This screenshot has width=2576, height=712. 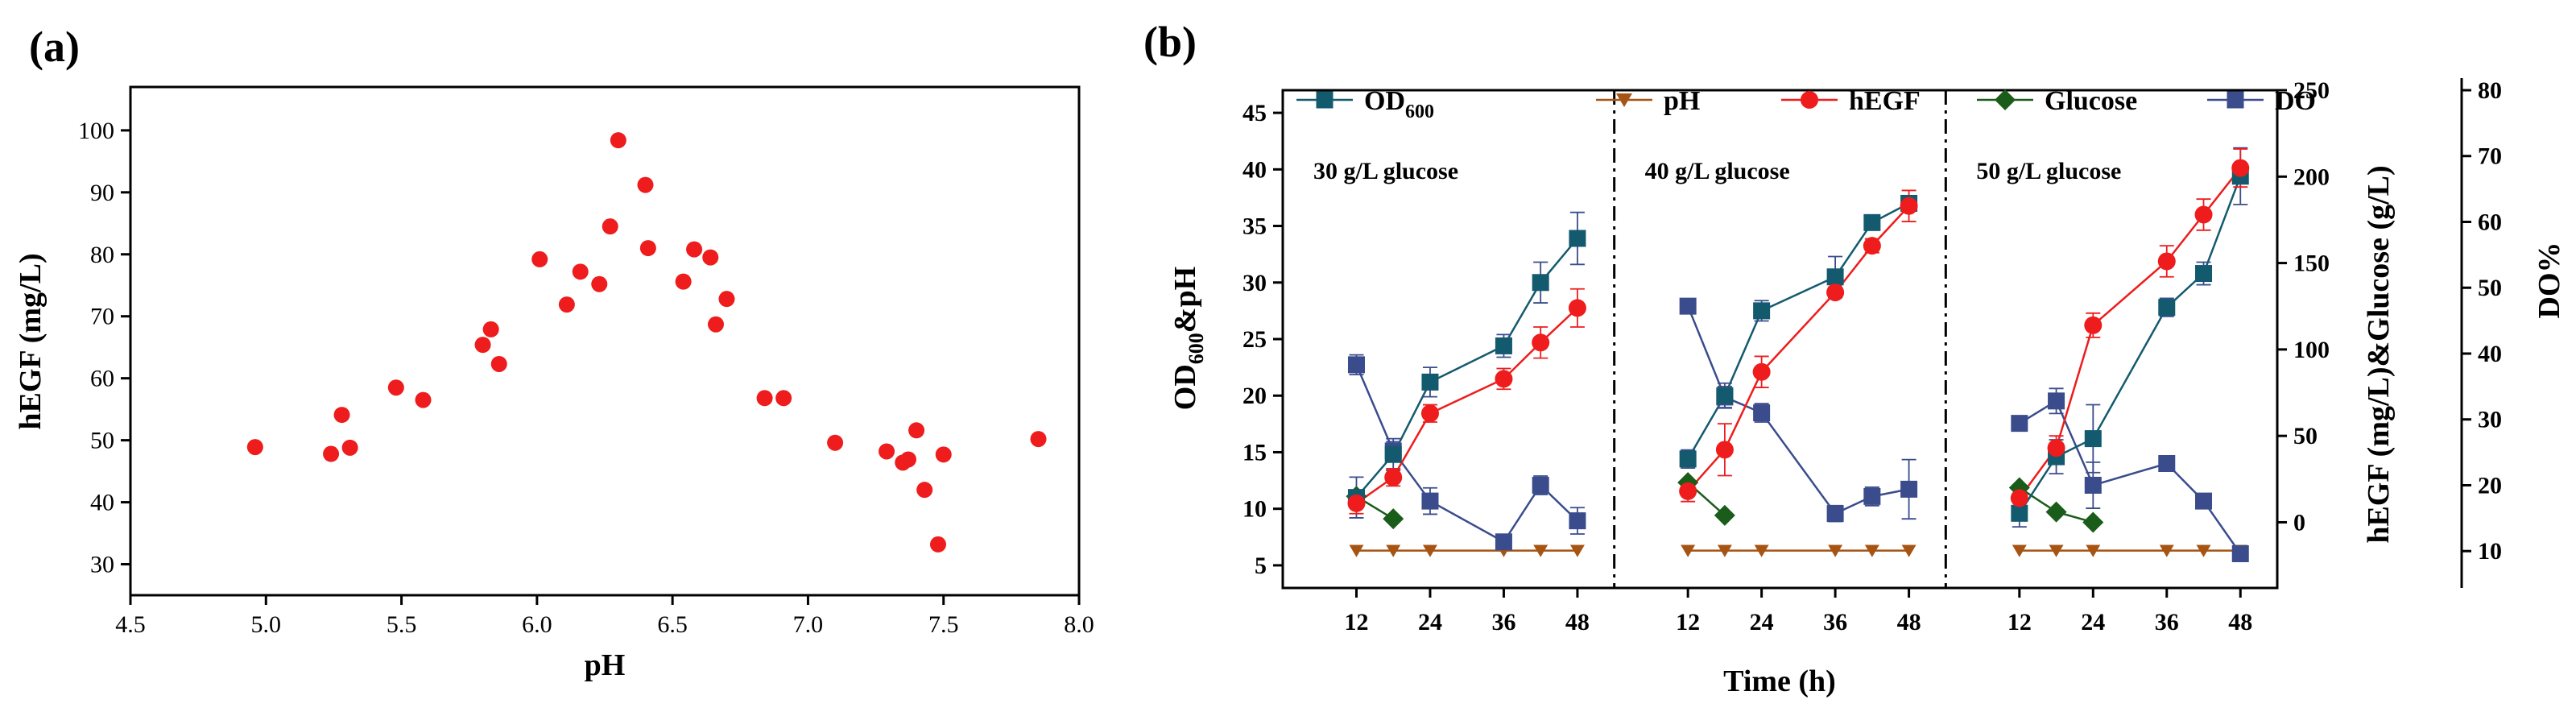 I want to click on left-tick-label-b: 45, so click(x=1255, y=113).